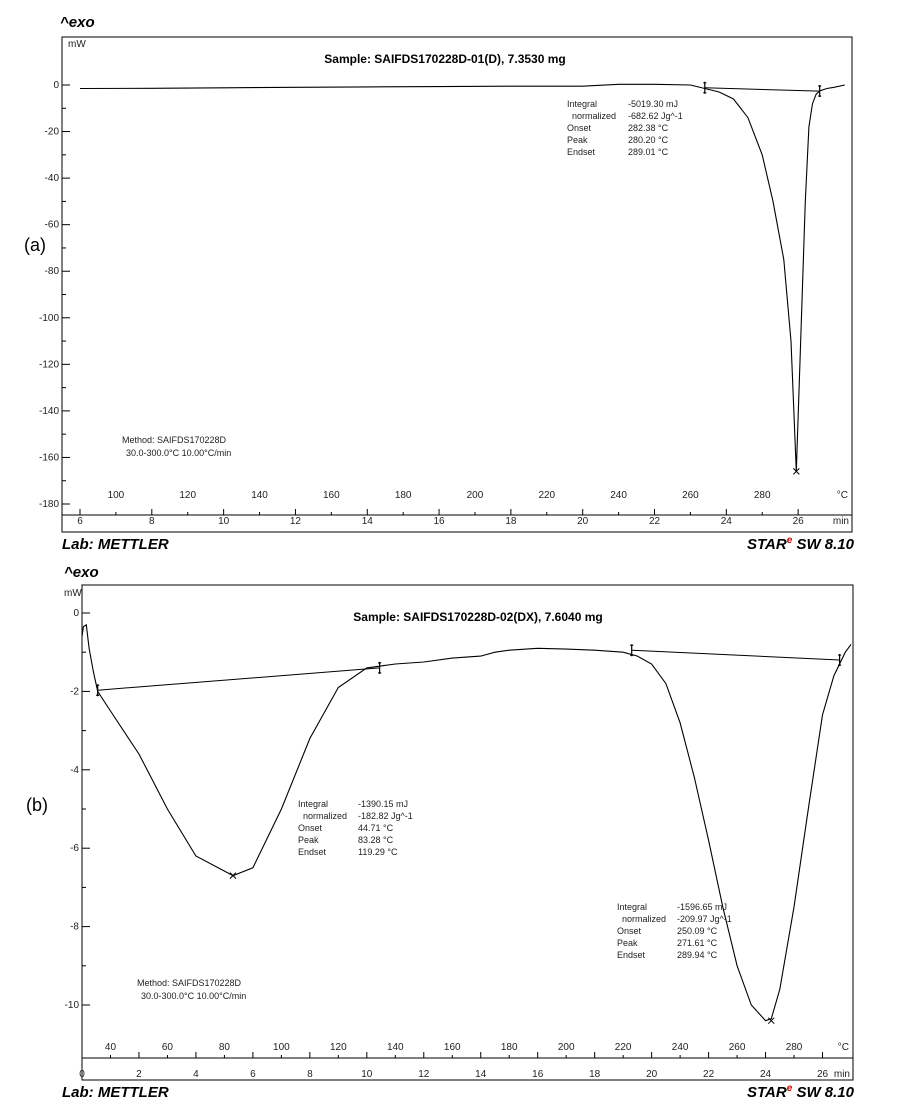 This screenshot has width=900, height=1120. Describe the element at coordinates (49, 457) in the screenshot. I see `y-tick-label: -160` at that location.